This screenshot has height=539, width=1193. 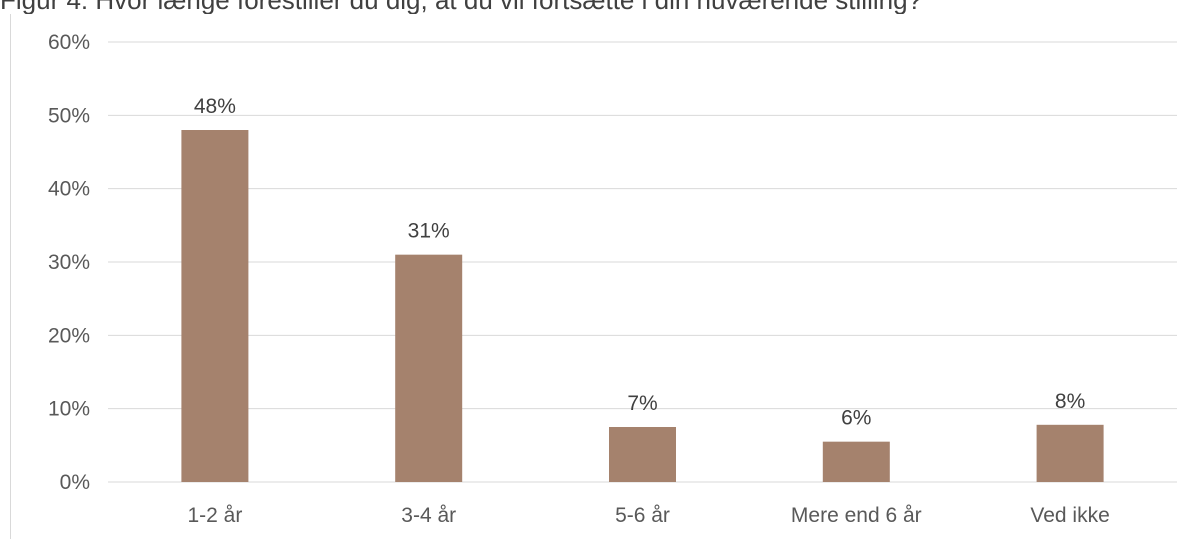 What do you see at coordinates (642, 403) in the screenshot?
I see `data-label: 7%` at bounding box center [642, 403].